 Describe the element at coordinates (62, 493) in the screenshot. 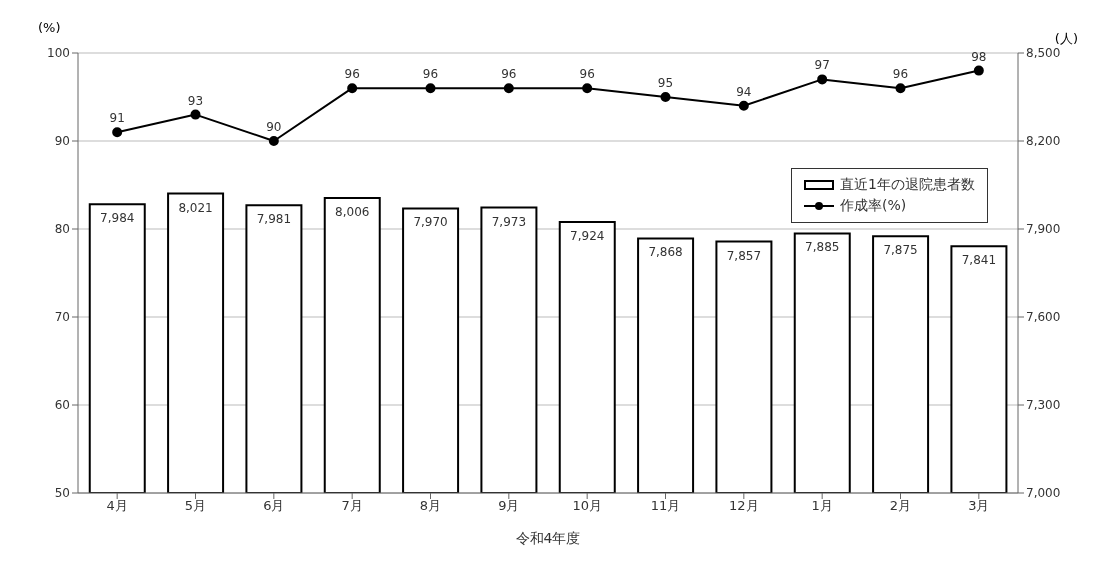

I see `y-tick-label: 50` at that location.